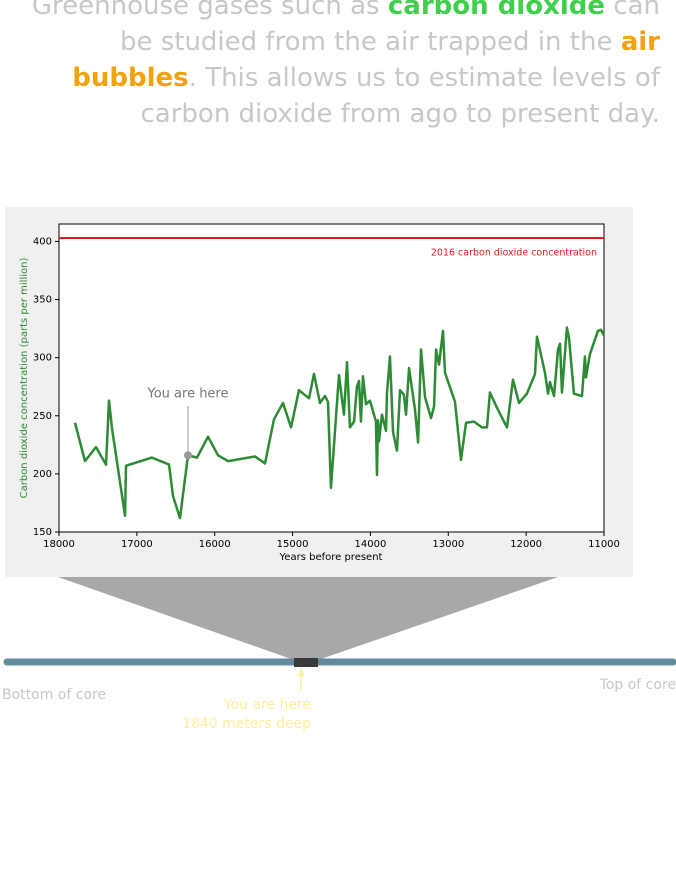 The height and width of the screenshot is (880, 676). Describe the element at coordinates (604, 544) in the screenshot. I see `x-tick-label: 11000` at that location.